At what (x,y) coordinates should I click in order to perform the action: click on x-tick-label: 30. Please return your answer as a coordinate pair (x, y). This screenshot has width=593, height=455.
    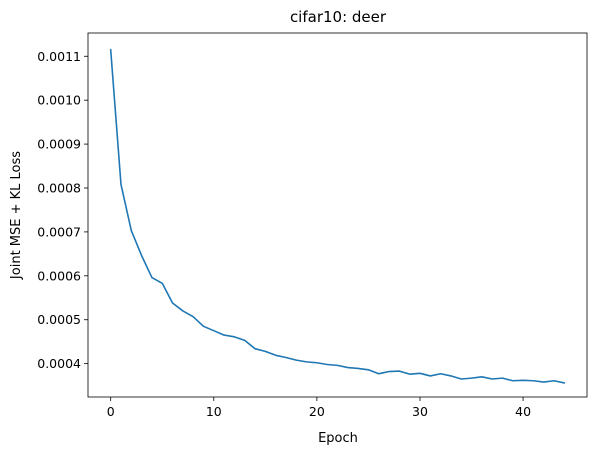
    Looking at the image, I should click on (420, 411).